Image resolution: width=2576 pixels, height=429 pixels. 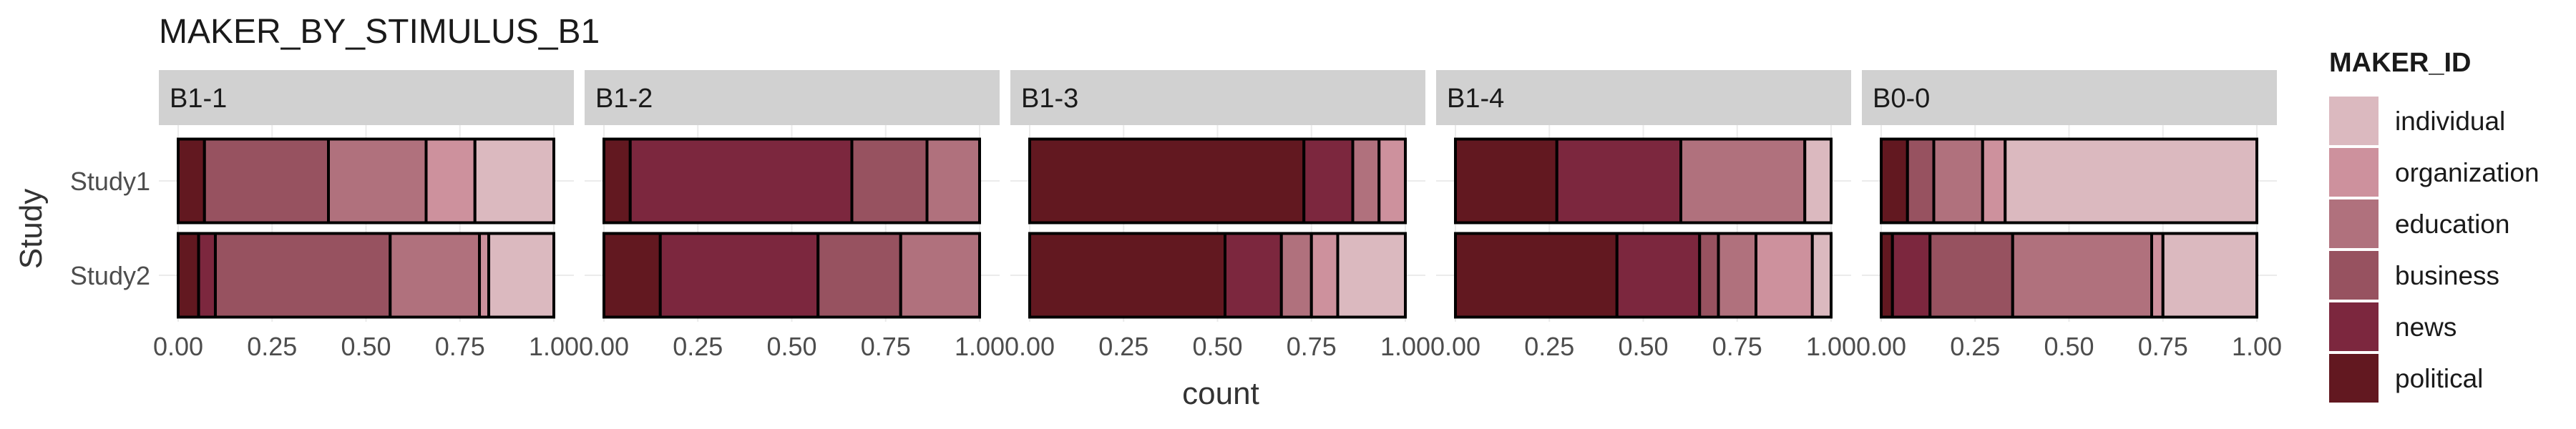 I want to click on facet-B0-0: B0-0 0.00 0.25 0.50 0.75 1.00, so click(x=2069, y=215).